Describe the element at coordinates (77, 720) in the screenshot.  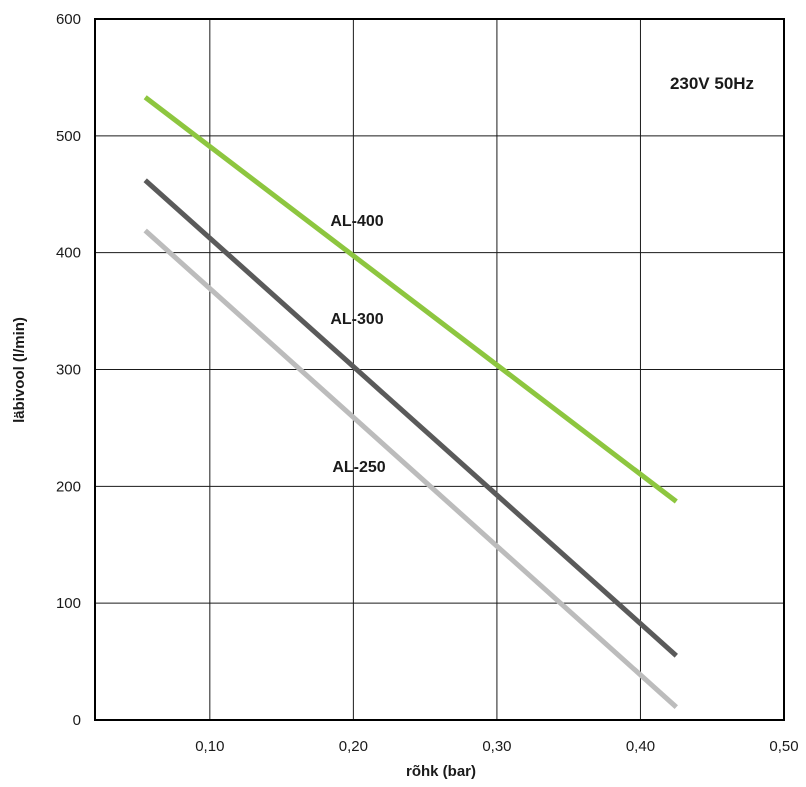
I see `y-tick-label: 0` at that location.